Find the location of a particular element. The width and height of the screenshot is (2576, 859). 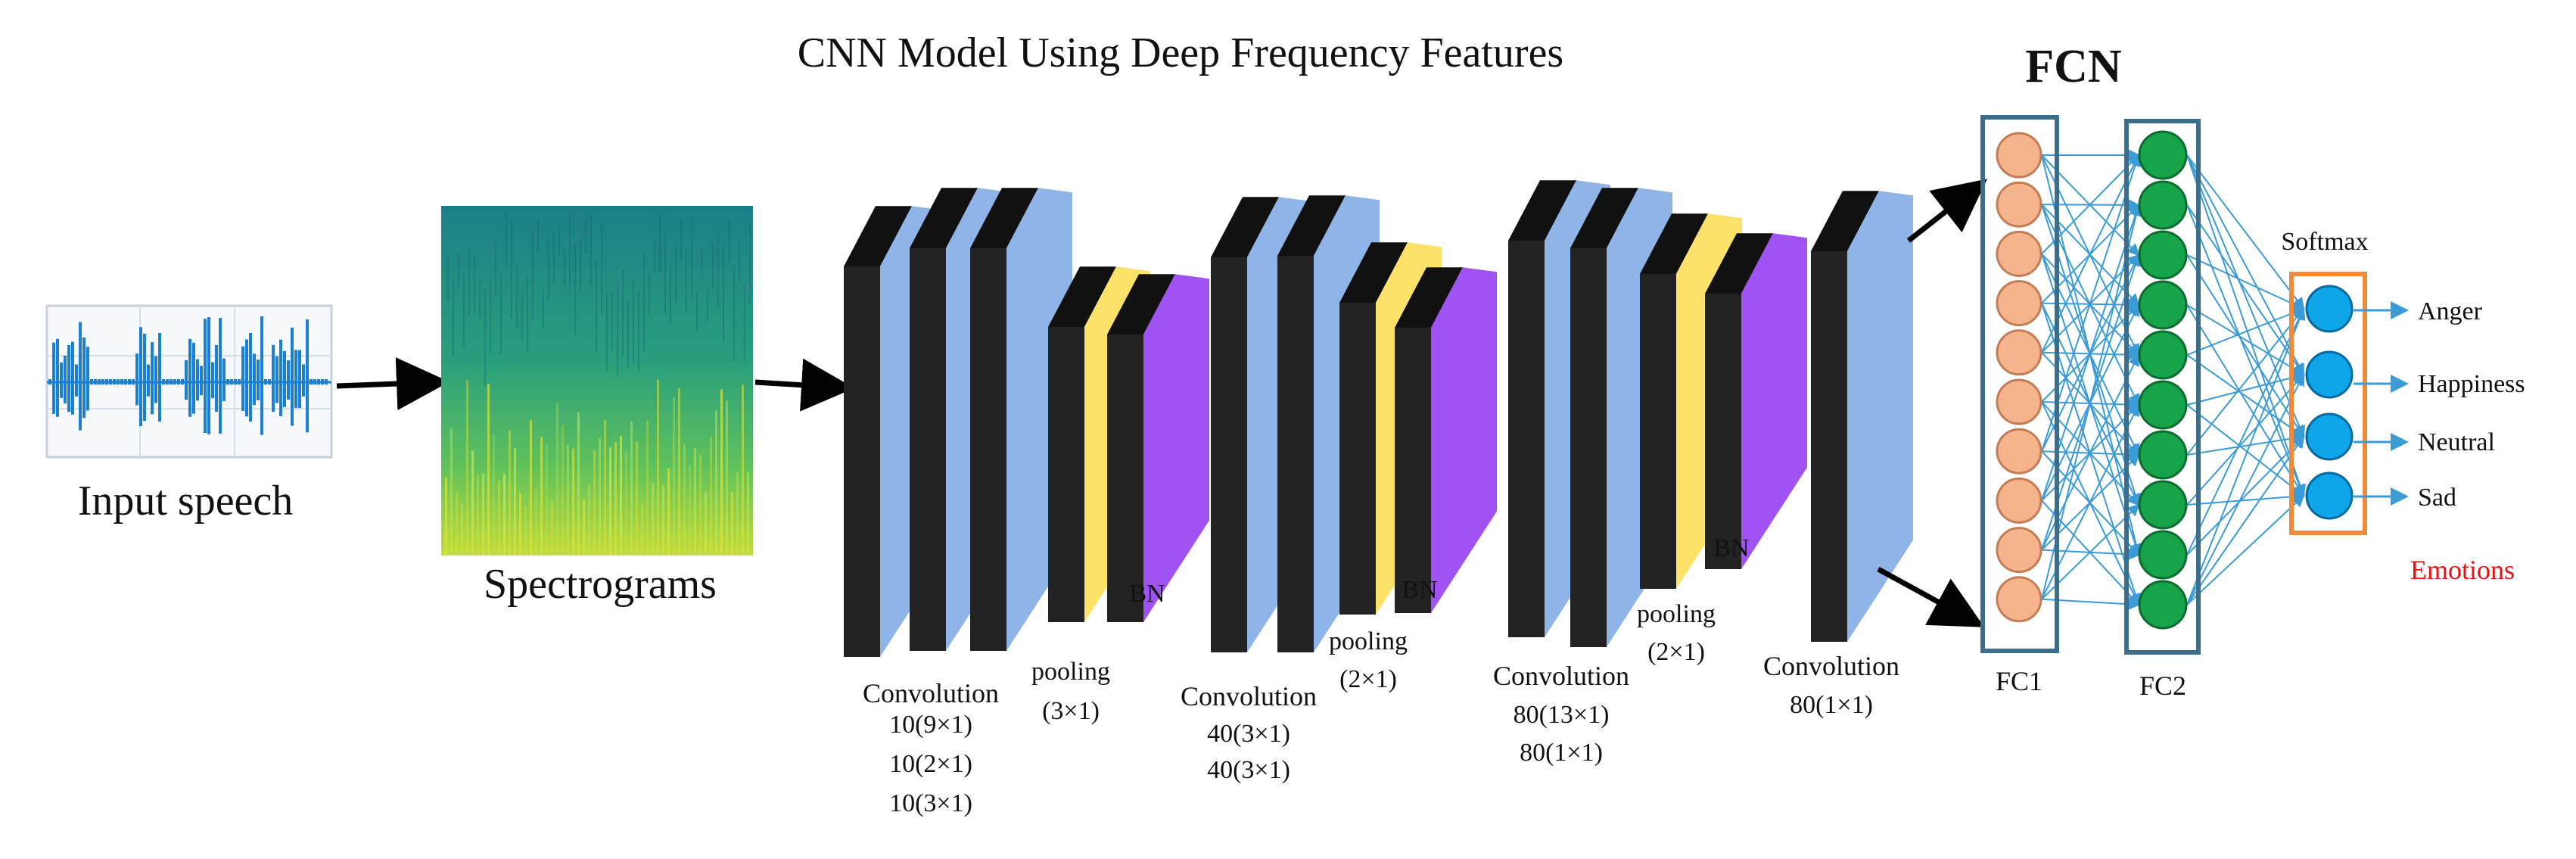

conv-block-1-param-3: 10(3×1) is located at coordinates (931, 803).